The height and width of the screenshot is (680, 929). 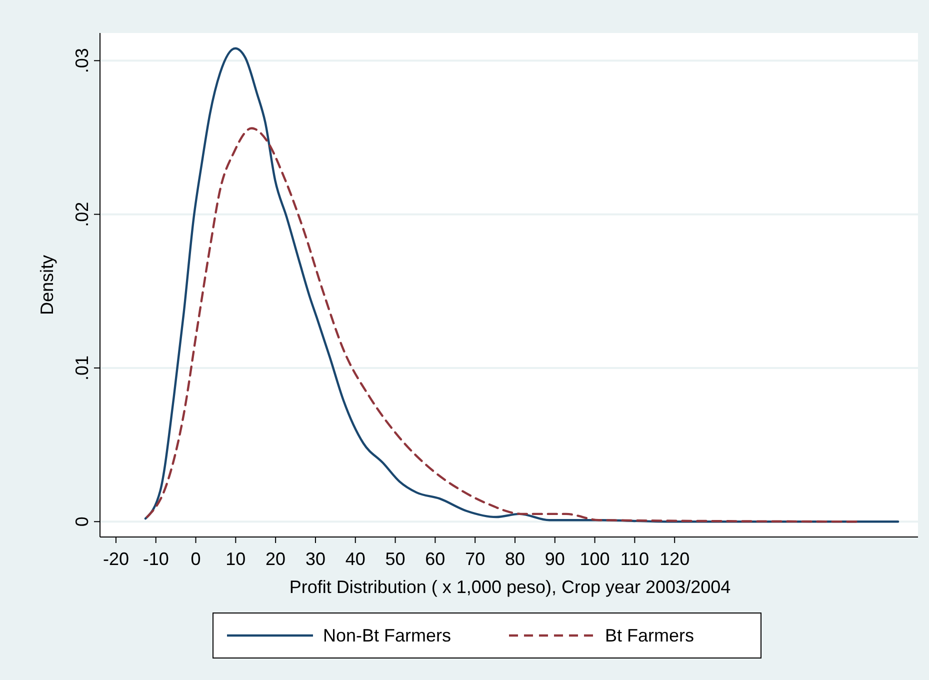 I want to click on x-tick-label: -20, so click(x=115, y=559).